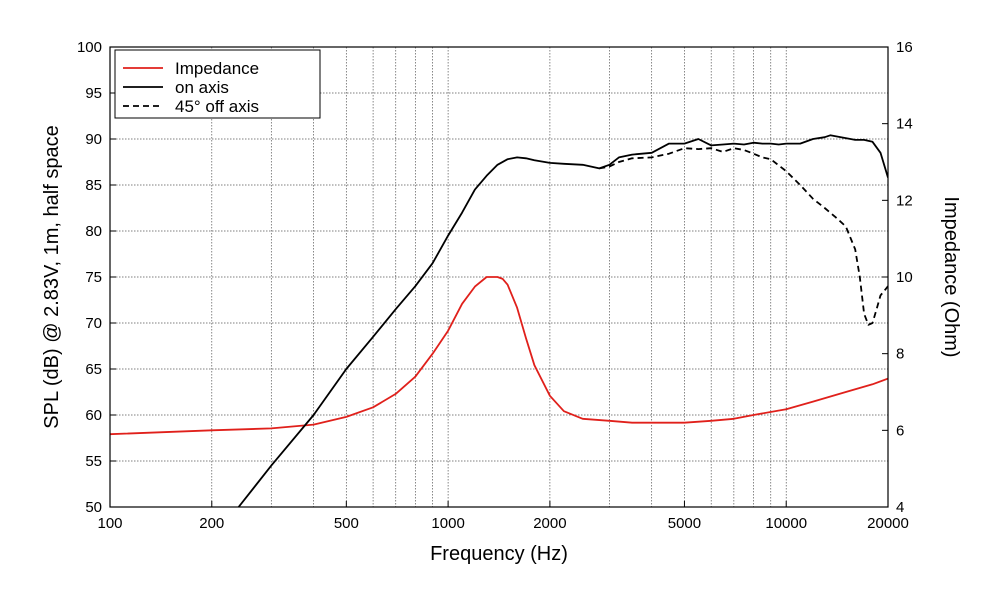  I want to click on y-tick-label: 100, so click(89, 47).